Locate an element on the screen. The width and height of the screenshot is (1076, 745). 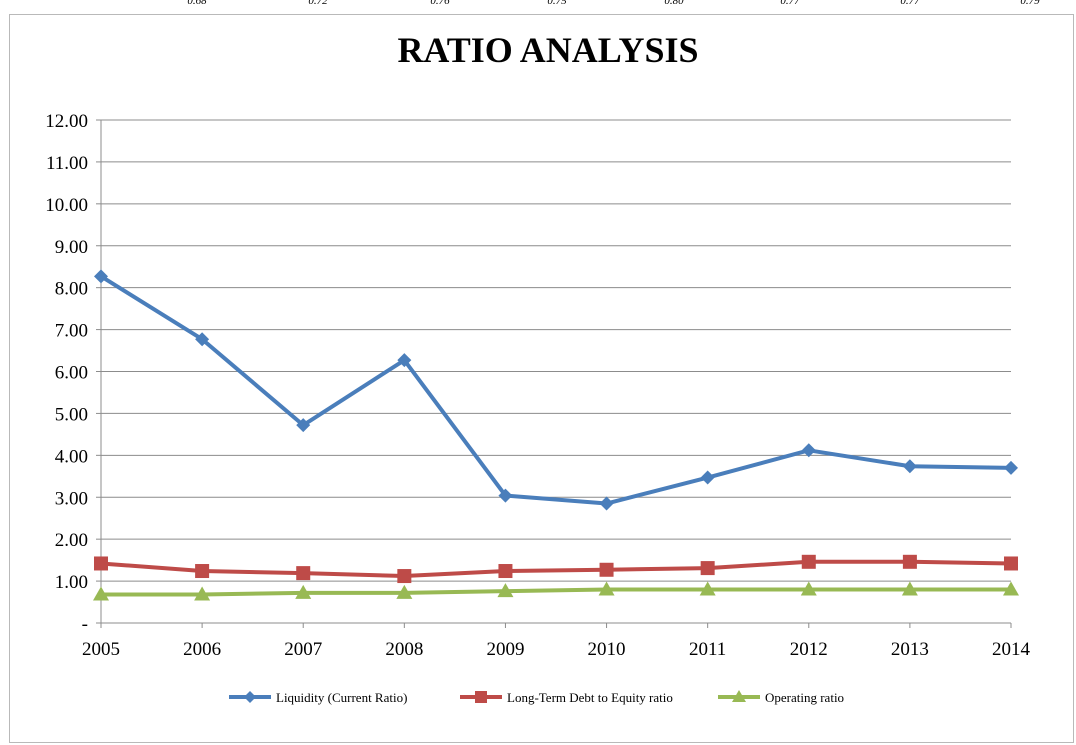
chart-title: RATIO ANALYSIS is located at coordinates (547, 50).